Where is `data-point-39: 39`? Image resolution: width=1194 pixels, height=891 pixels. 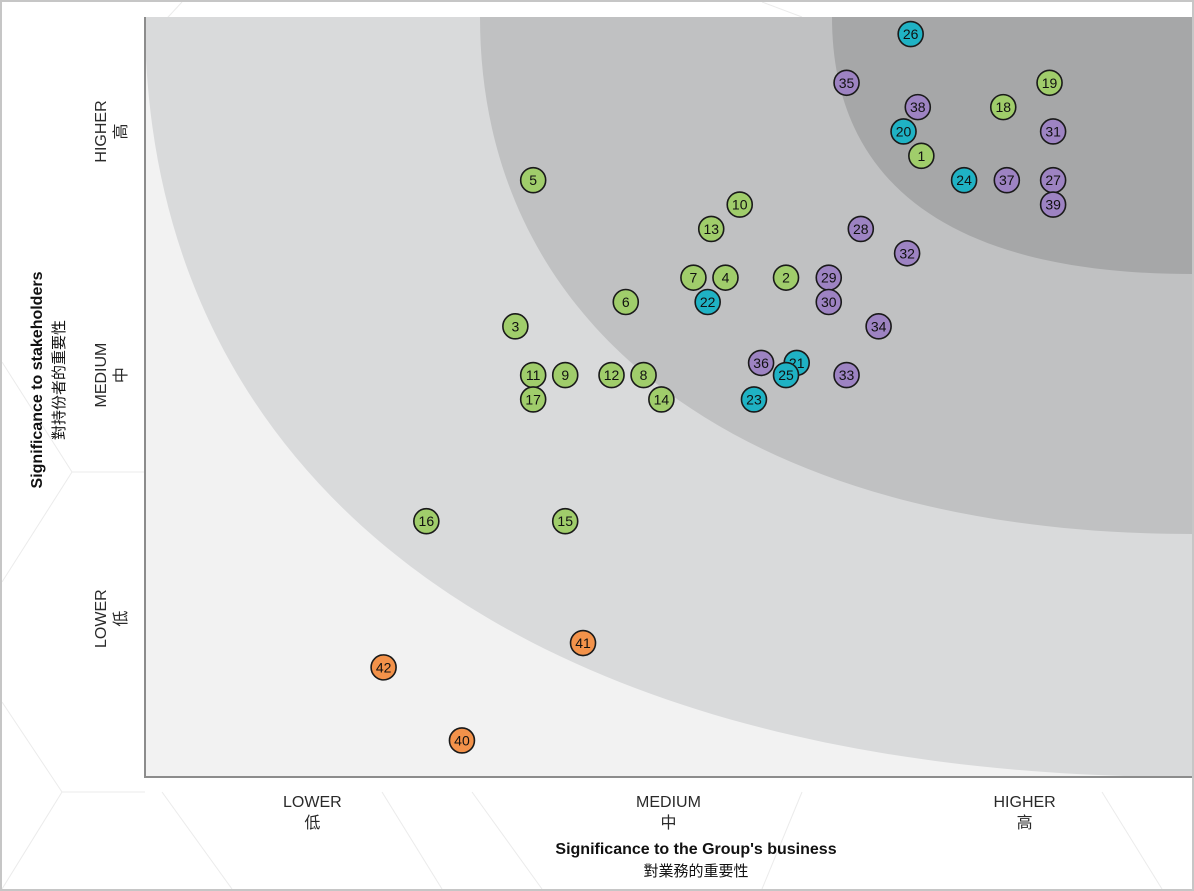
data-point-39: 39 is located at coordinates (1053, 204).